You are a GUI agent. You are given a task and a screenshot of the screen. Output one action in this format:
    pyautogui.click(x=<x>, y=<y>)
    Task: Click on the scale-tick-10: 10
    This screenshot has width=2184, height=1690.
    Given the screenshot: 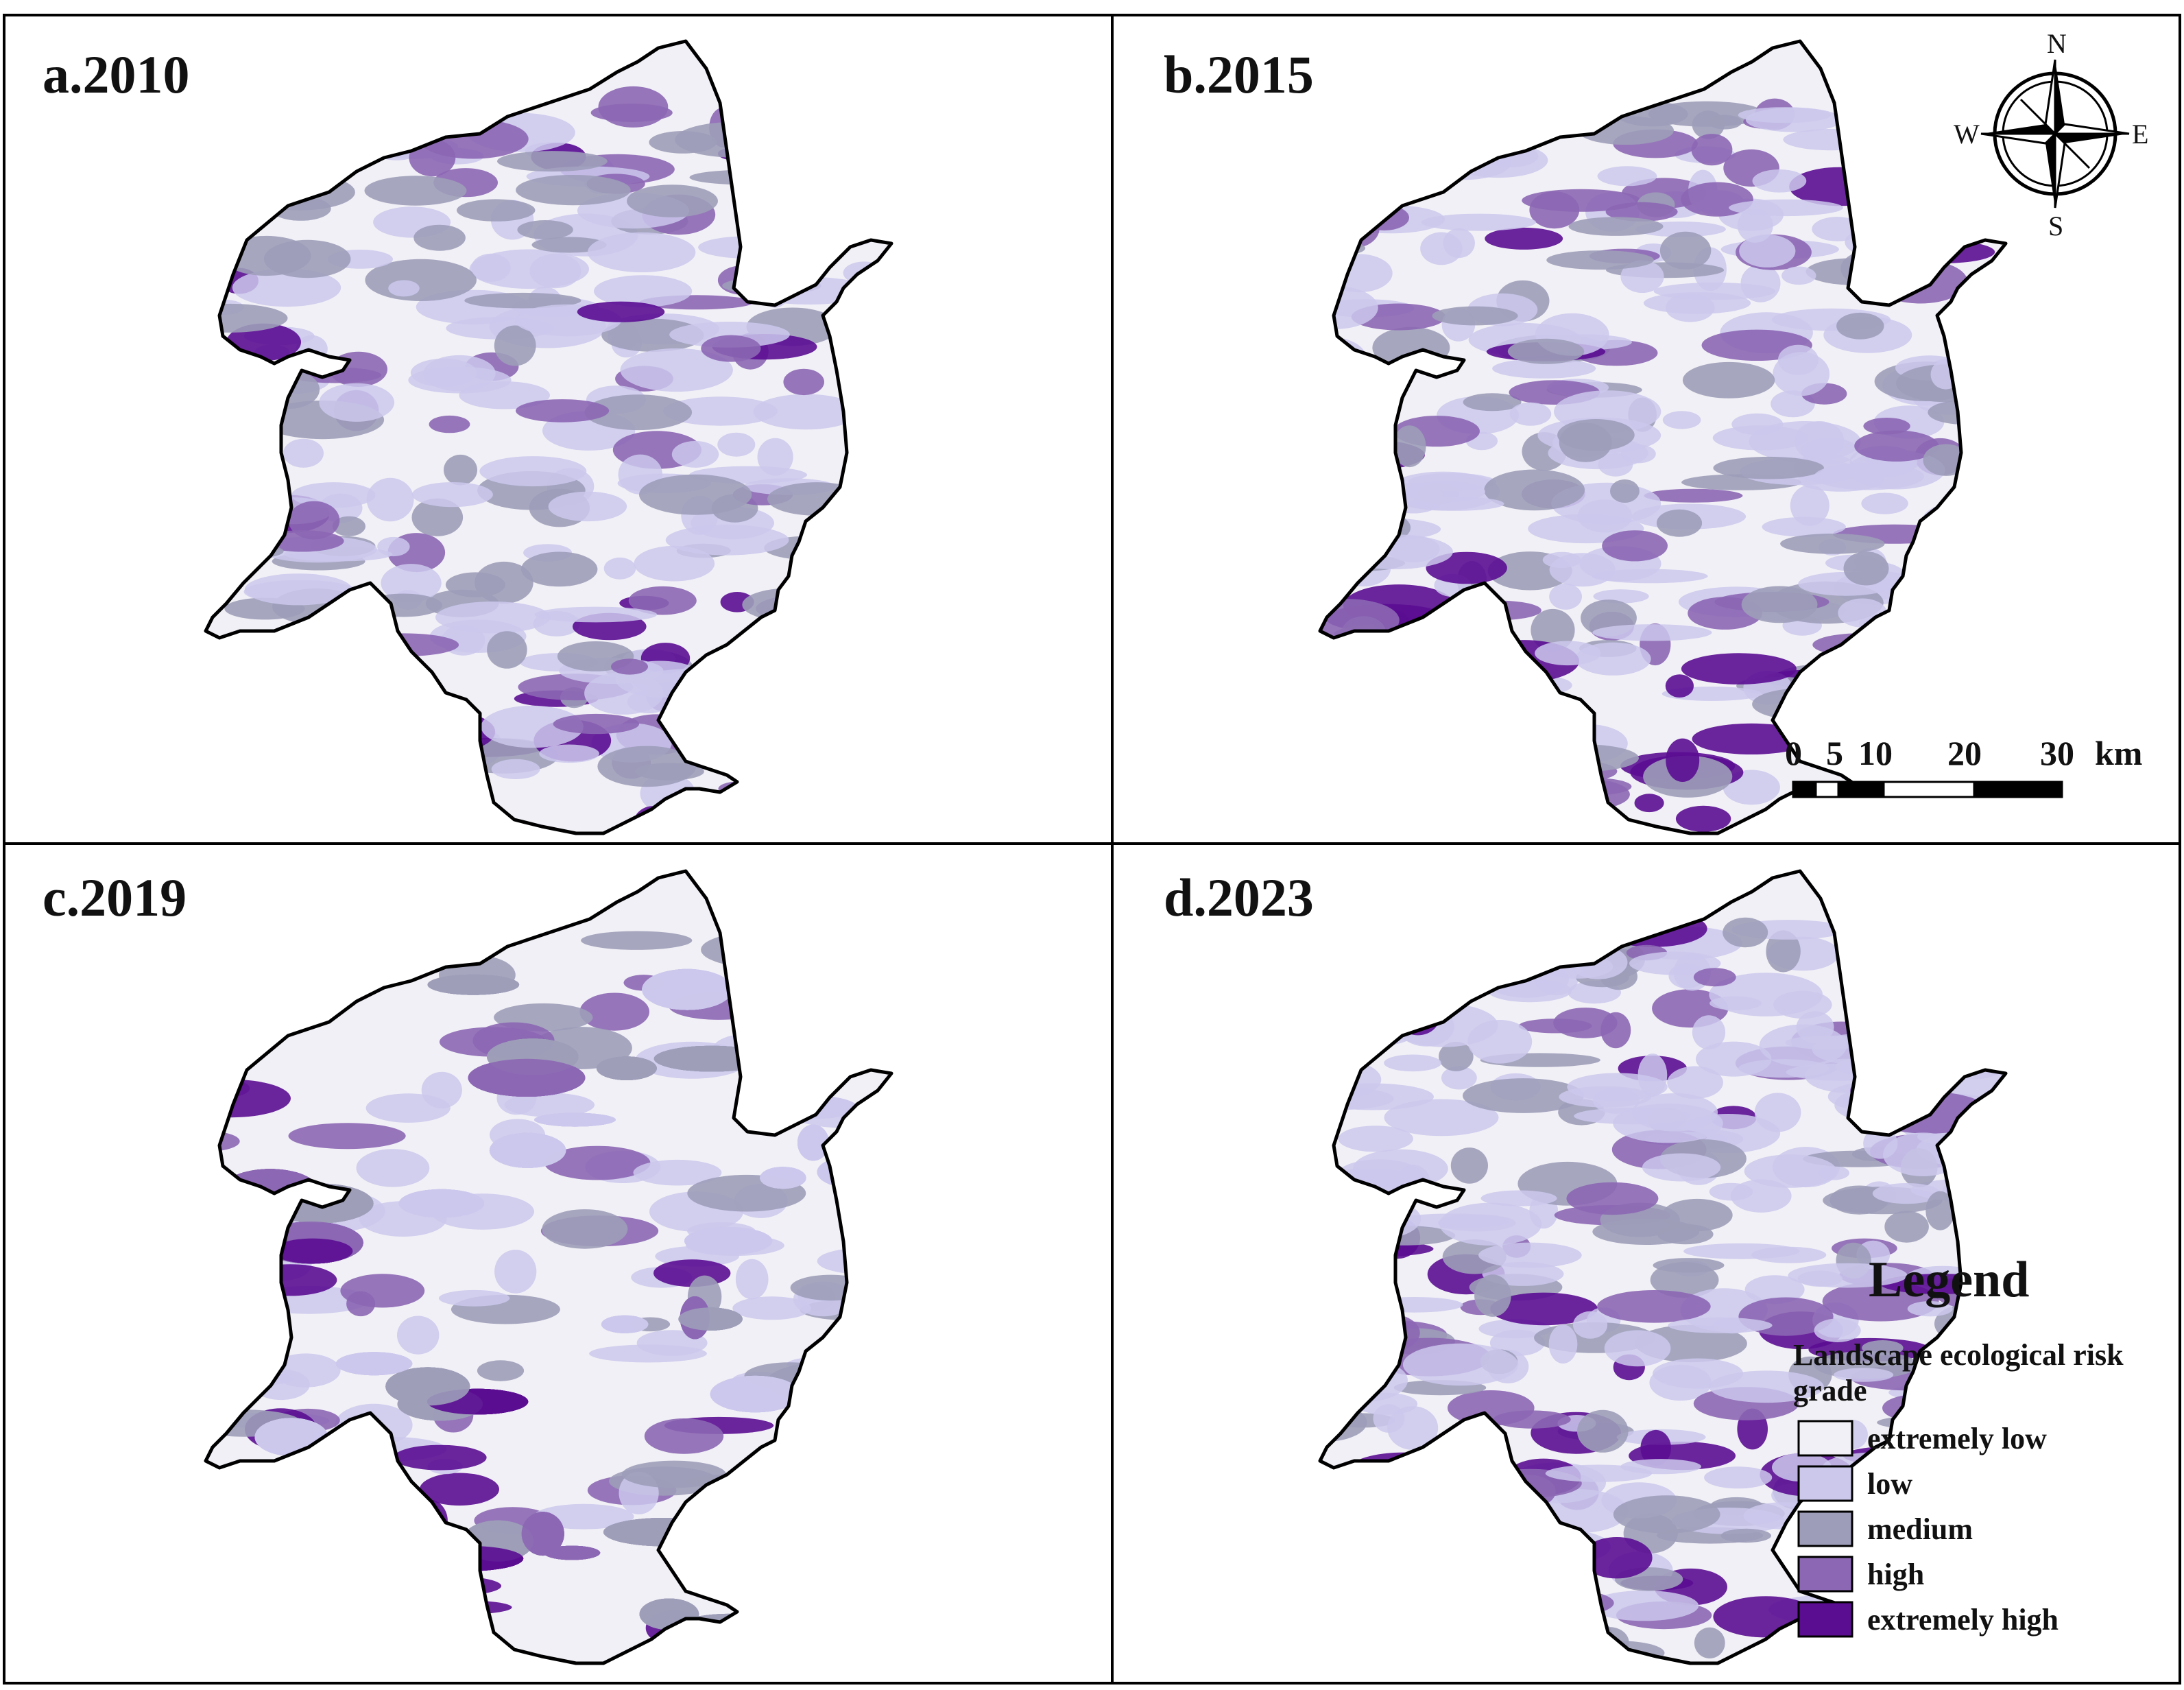 What is the action you would take?
    pyautogui.click(x=1875, y=753)
    